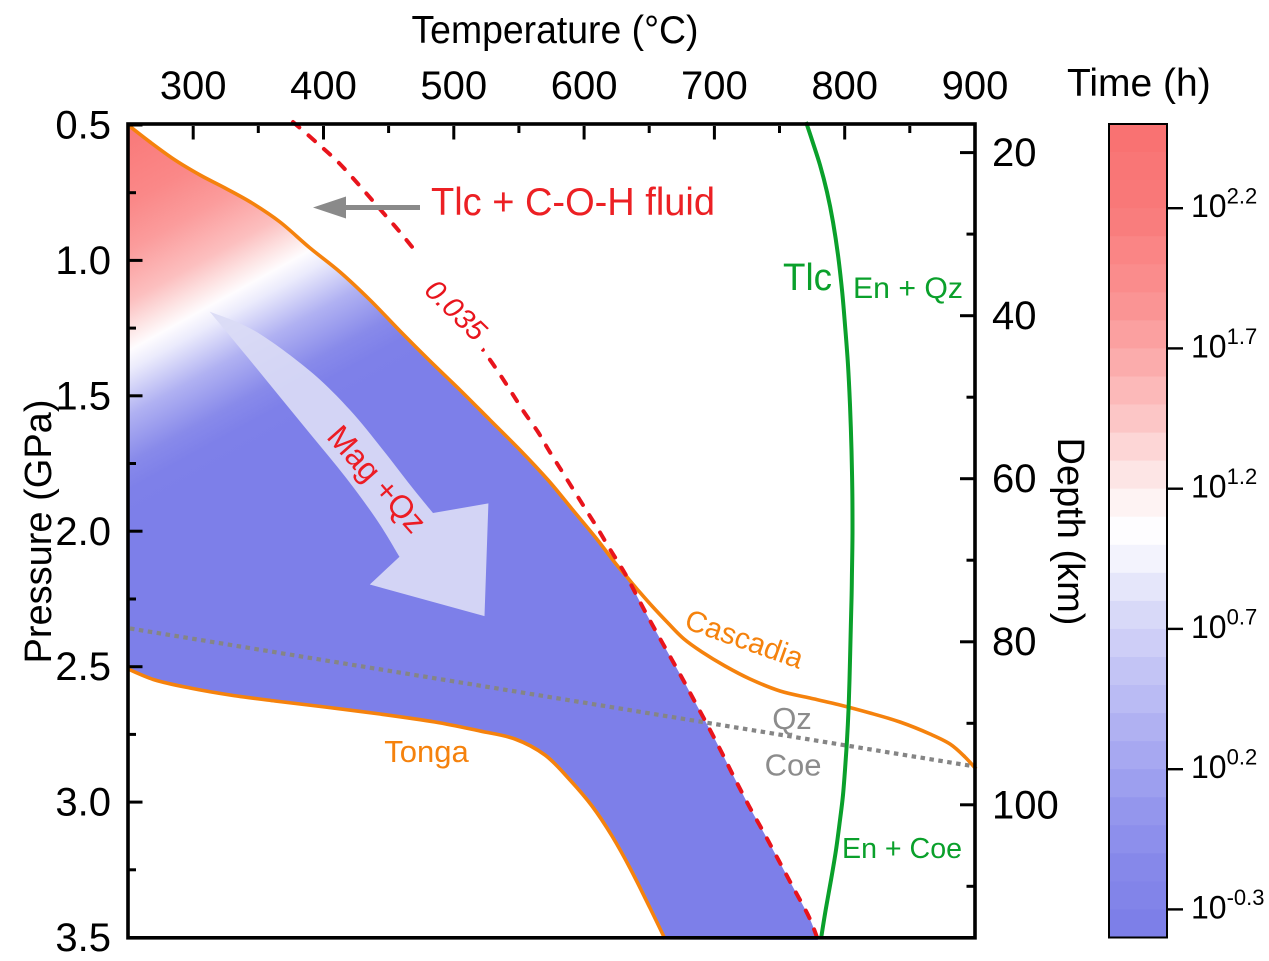 This screenshot has width=1269, height=961. Describe the element at coordinates (714, 86) in the screenshot. I see `svg-text: 700` at that location.